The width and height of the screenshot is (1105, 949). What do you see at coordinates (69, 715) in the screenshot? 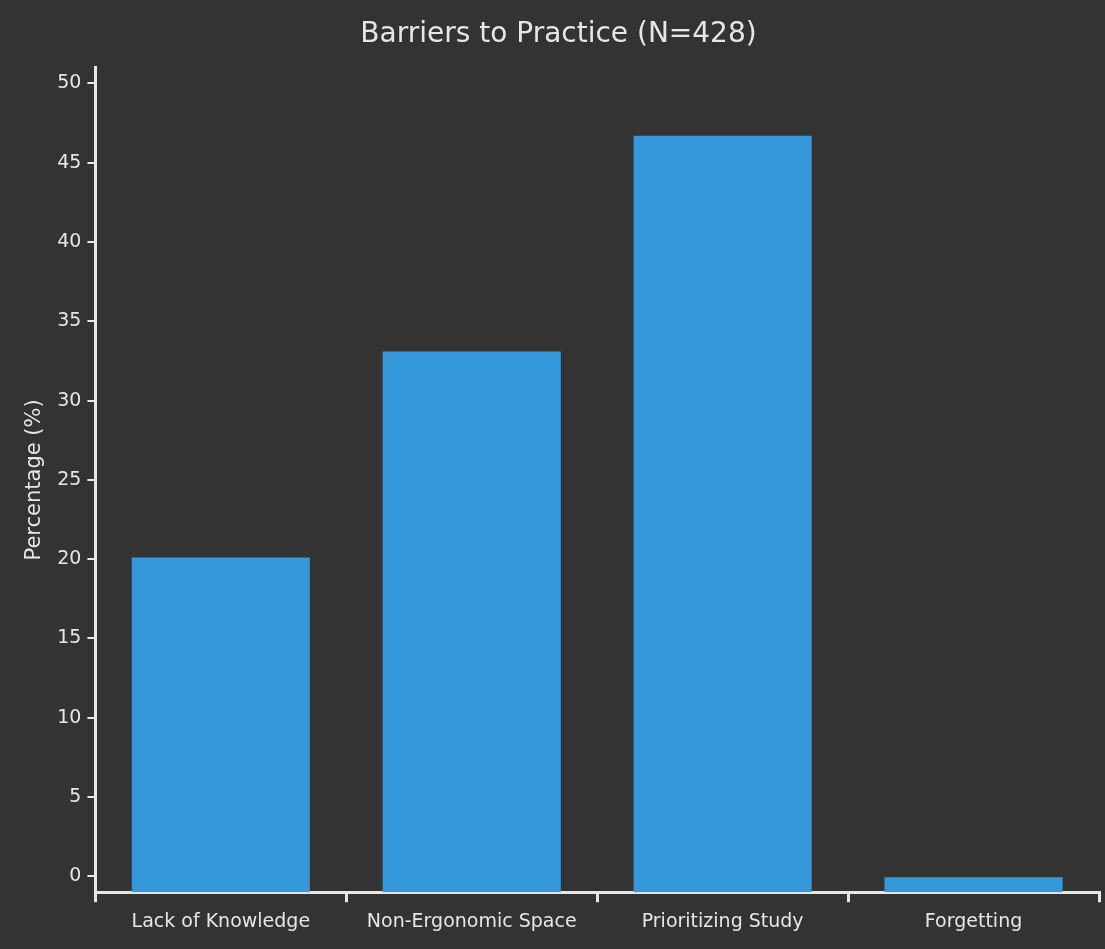
I see `y-tick-label: 10` at bounding box center [69, 715].